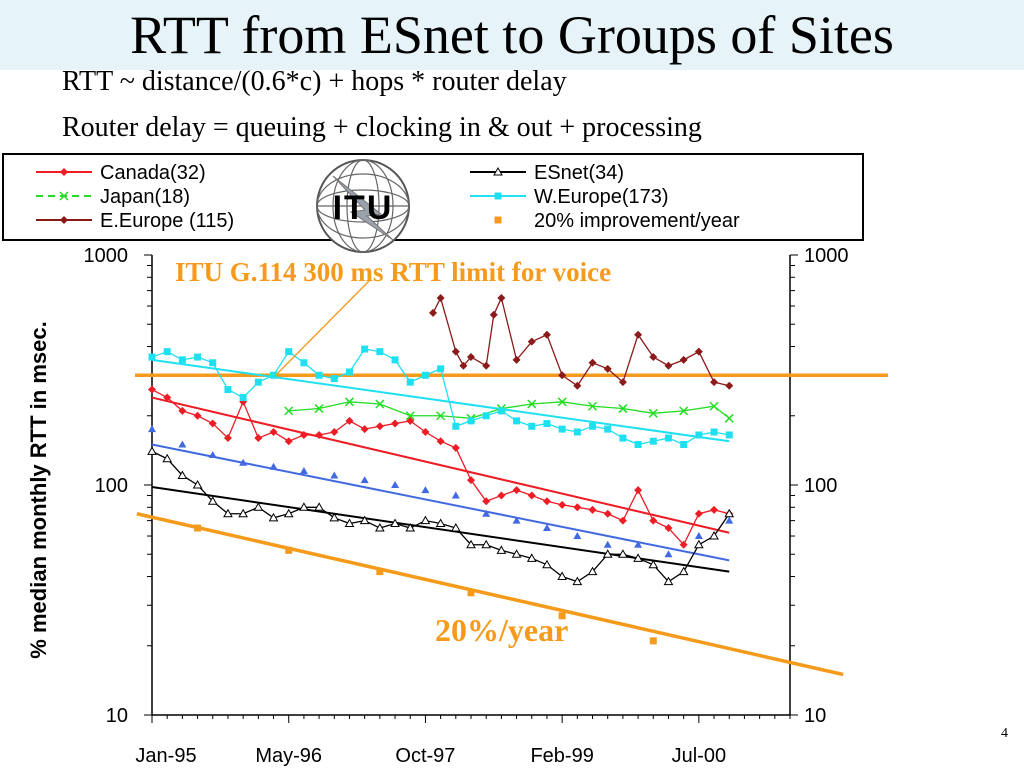 The width and height of the screenshot is (1024, 768). What do you see at coordinates (425, 756) in the screenshot?
I see `x-tick-label: Oct-97` at bounding box center [425, 756].